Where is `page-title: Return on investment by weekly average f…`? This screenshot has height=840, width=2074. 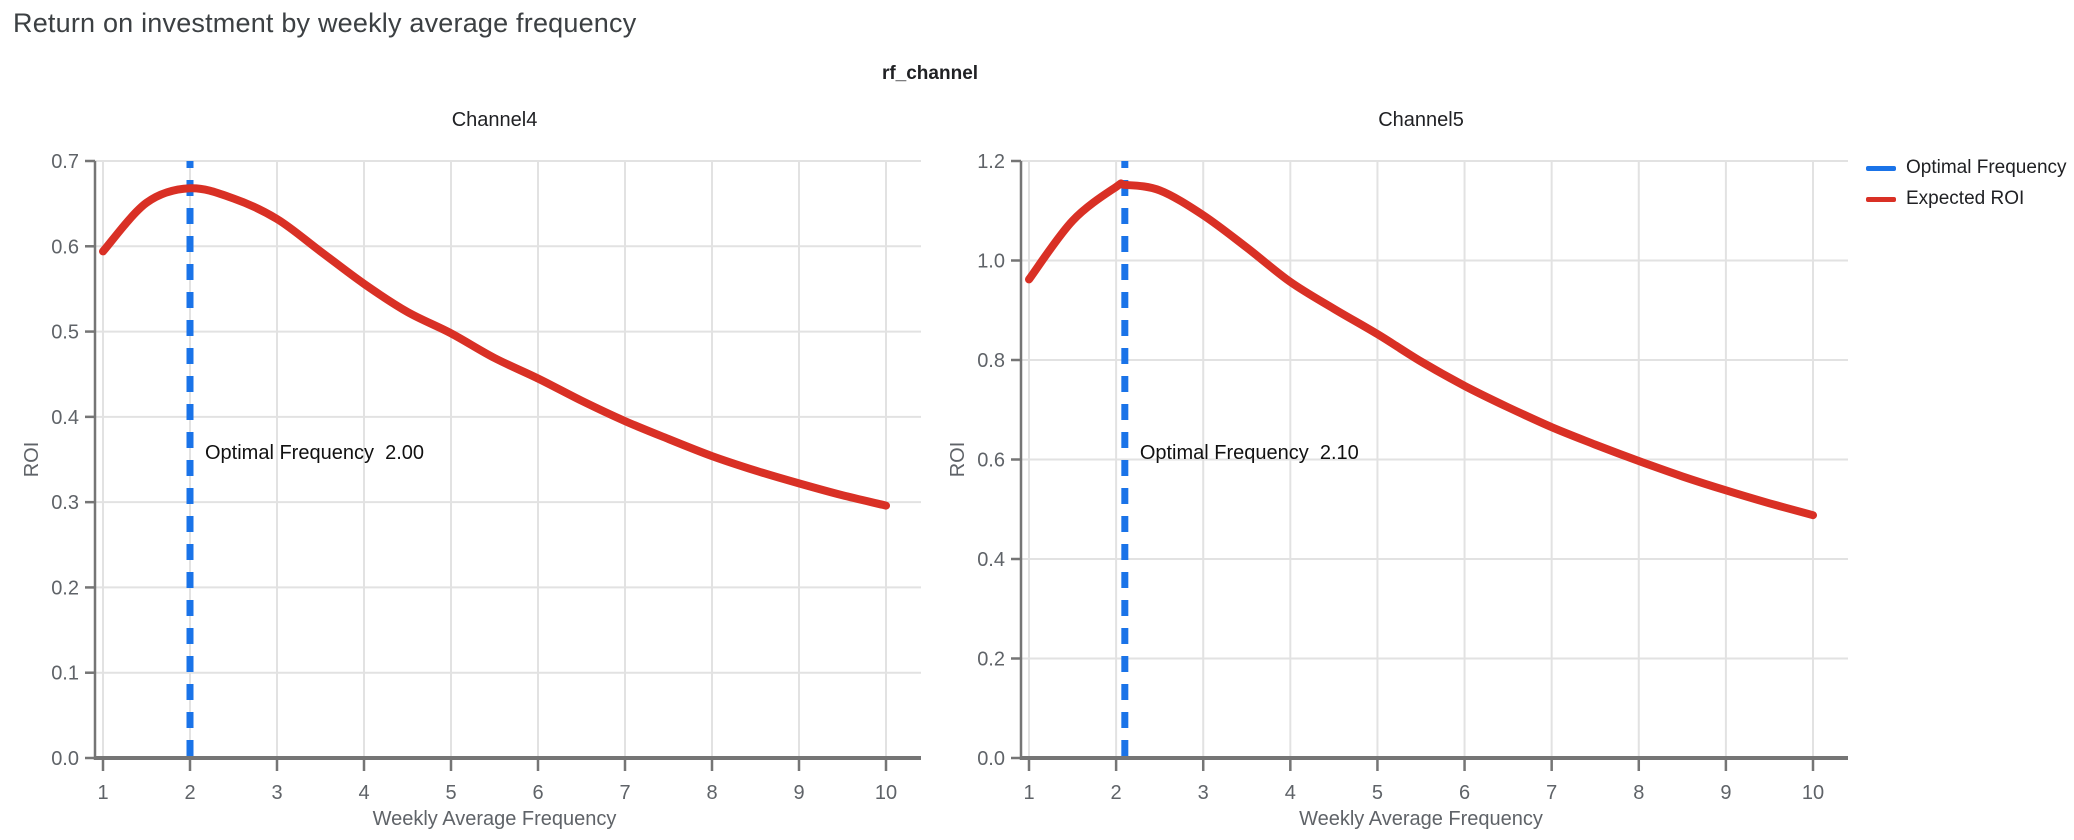
page-title: Return on investment by weekly average f… is located at coordinates (325, 23).